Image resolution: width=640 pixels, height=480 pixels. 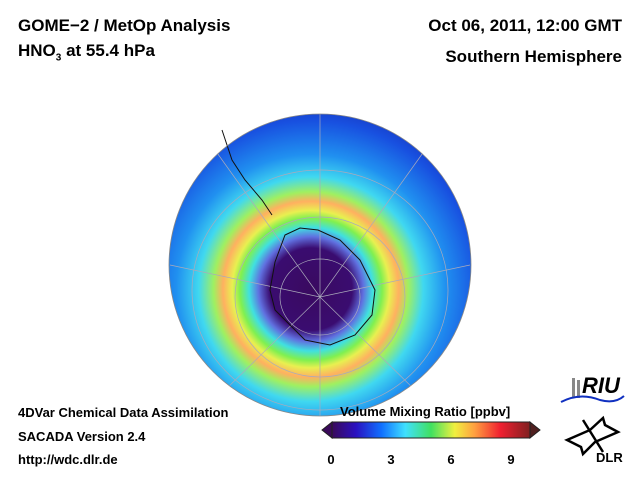 What do you see at coordinates (425, 411) in the screenshot?
I see `colorbar-label: Volume Mixing Ratio [ppbv]` at bounding box center [425, 411].